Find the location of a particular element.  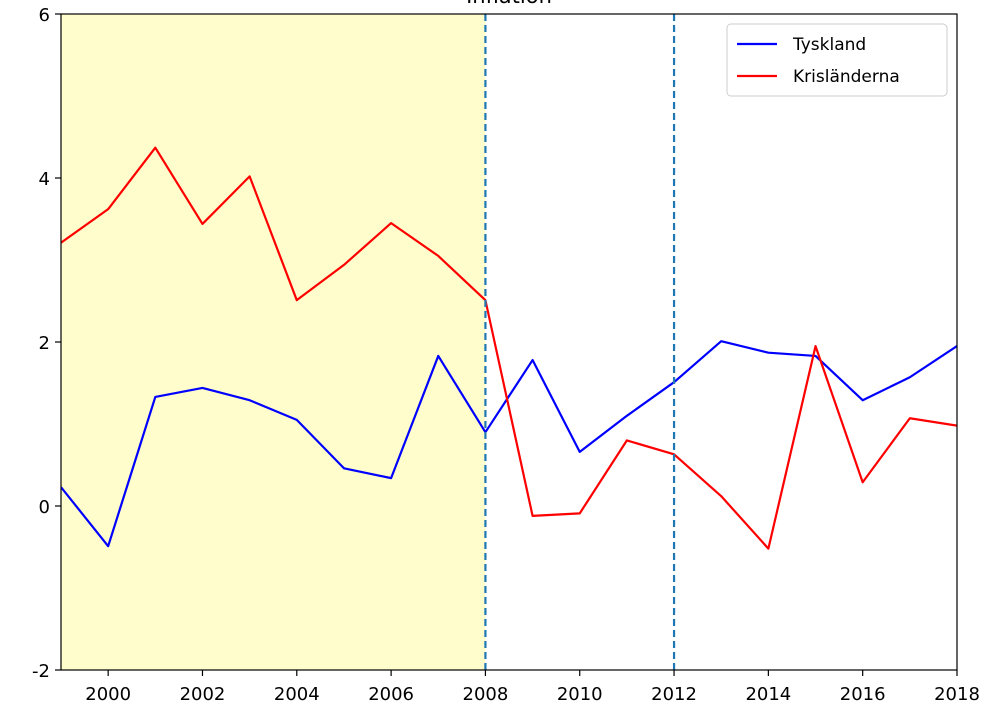

x-tick-label: 2010 is located at coordinates (580, 694).